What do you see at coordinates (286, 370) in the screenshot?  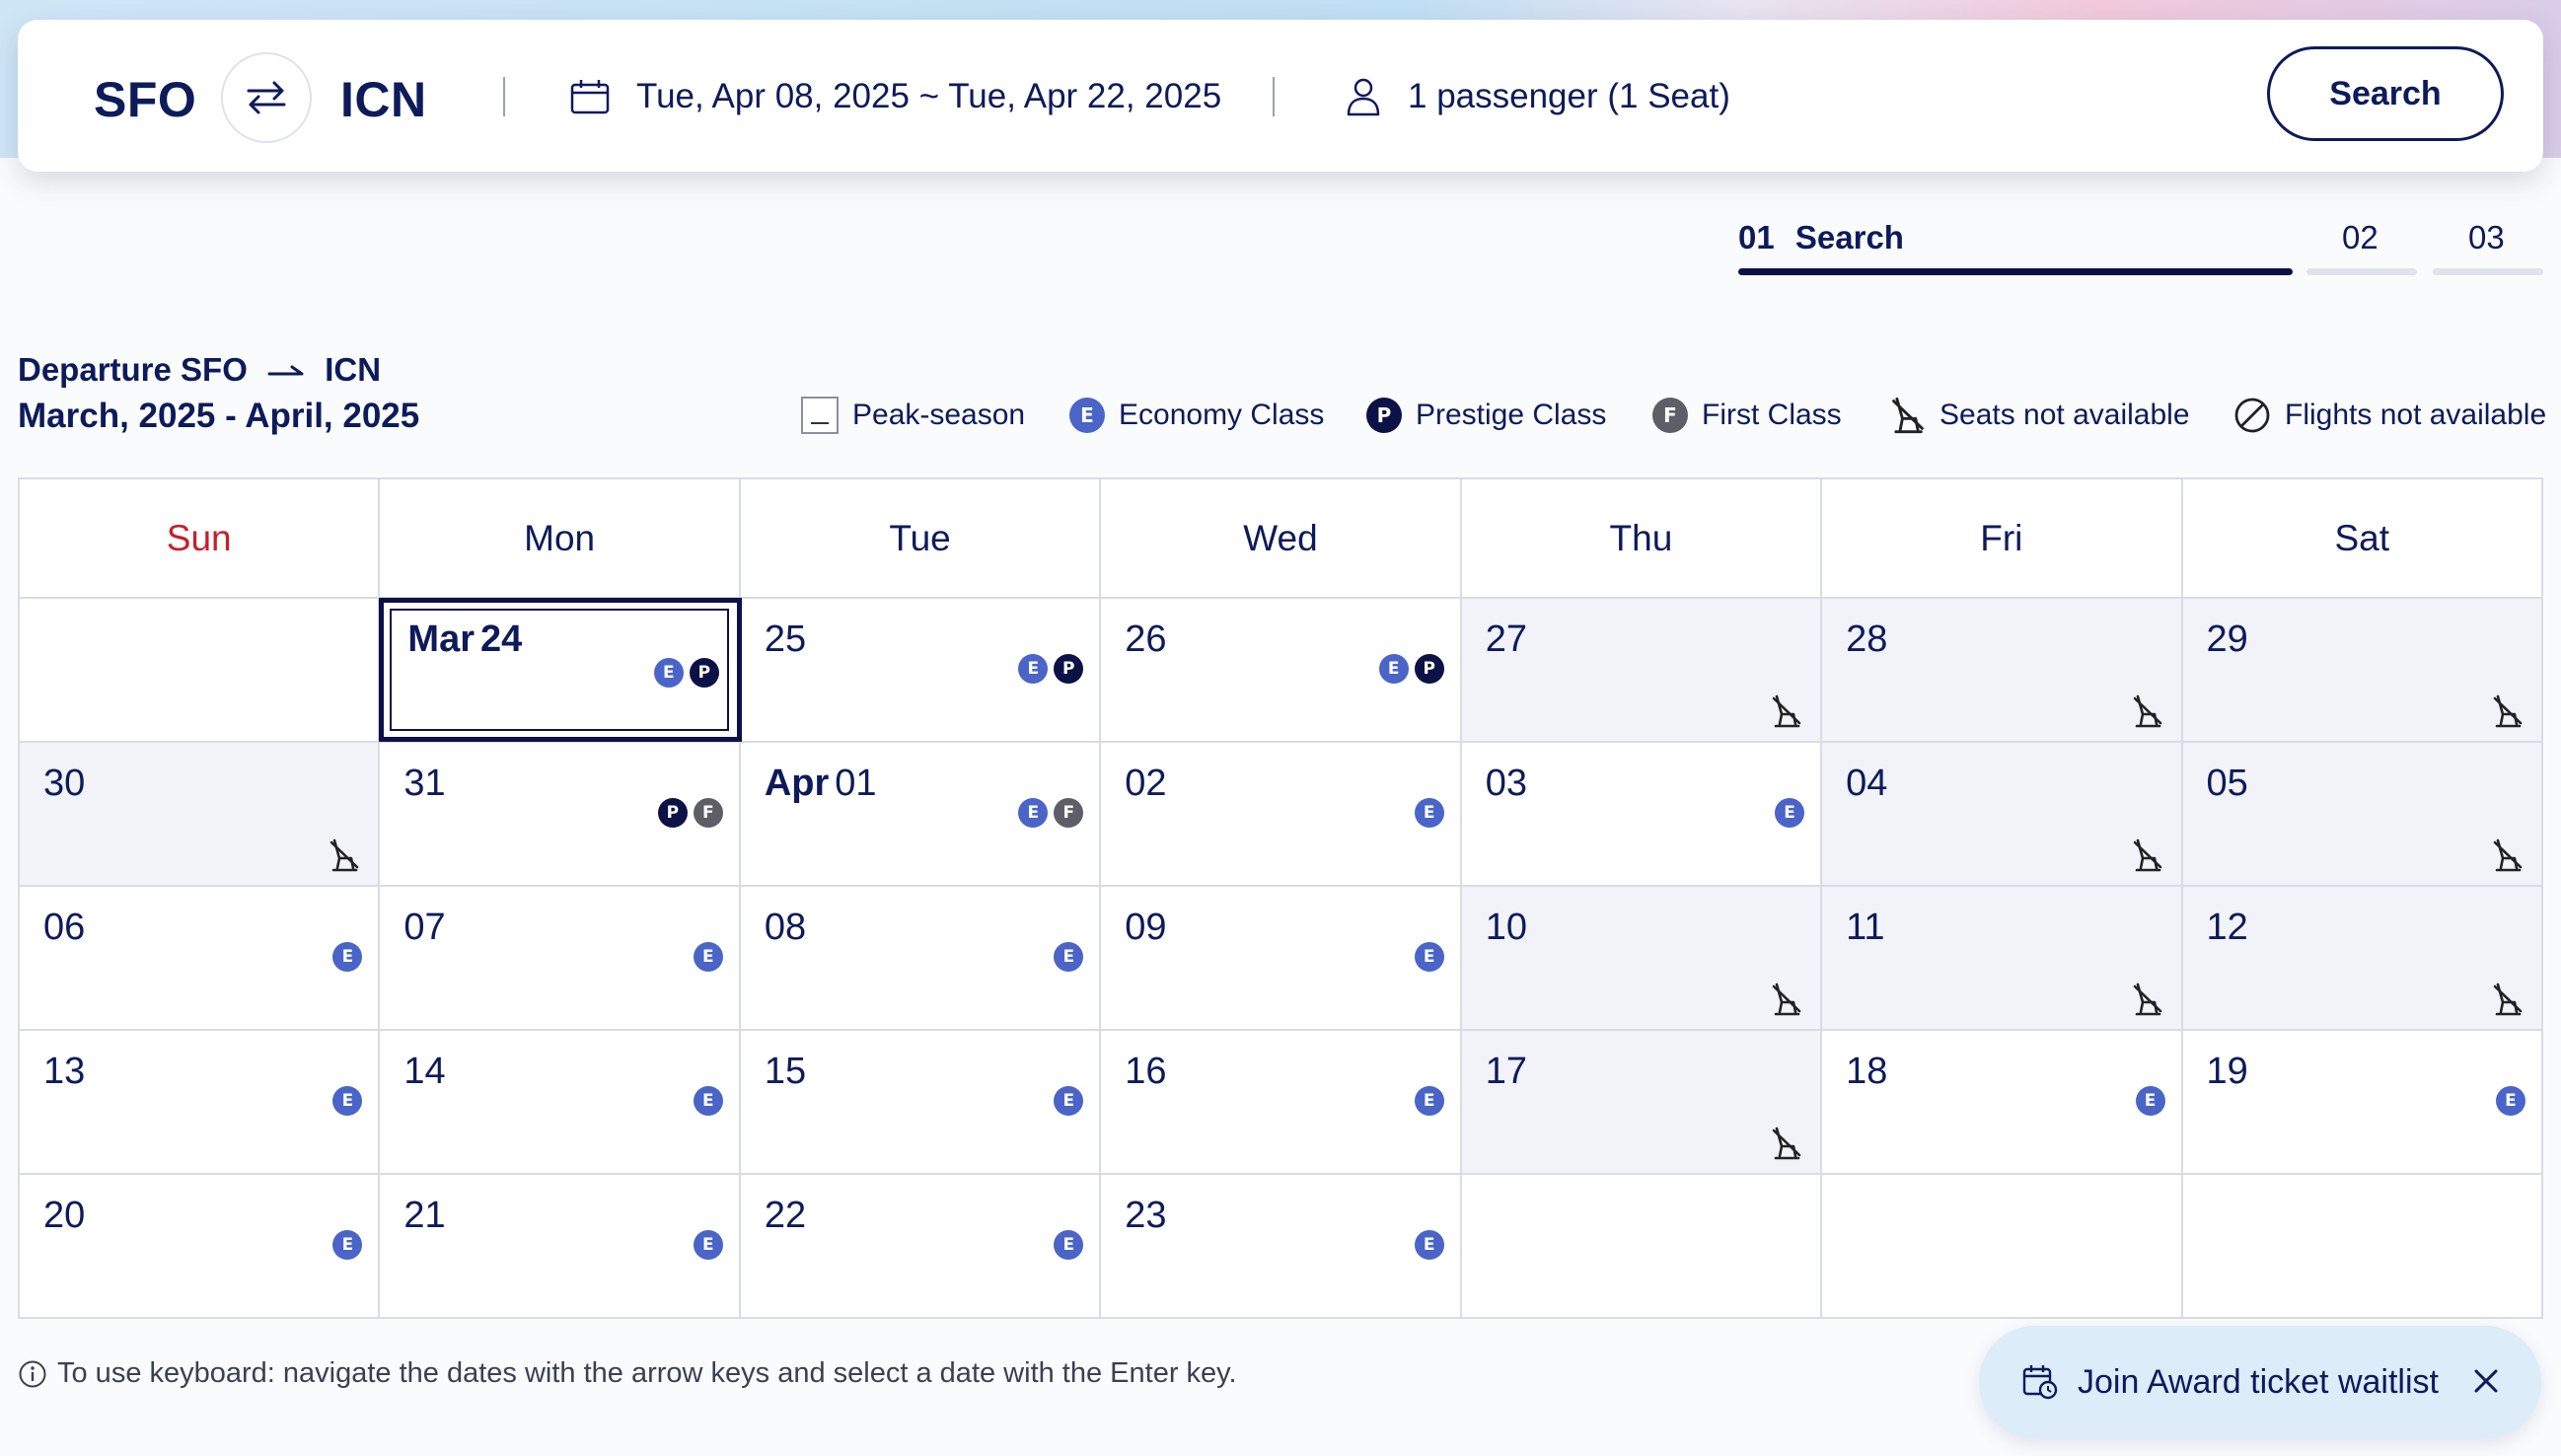 I see `plane-arrow-icon` at bounding box center [286, 370].